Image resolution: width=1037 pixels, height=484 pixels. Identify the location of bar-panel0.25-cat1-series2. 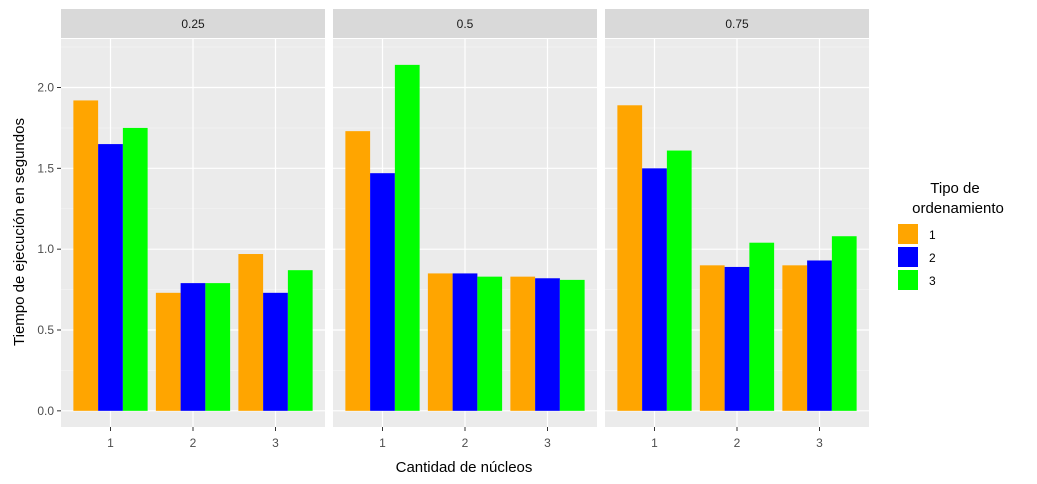
(110, 277).